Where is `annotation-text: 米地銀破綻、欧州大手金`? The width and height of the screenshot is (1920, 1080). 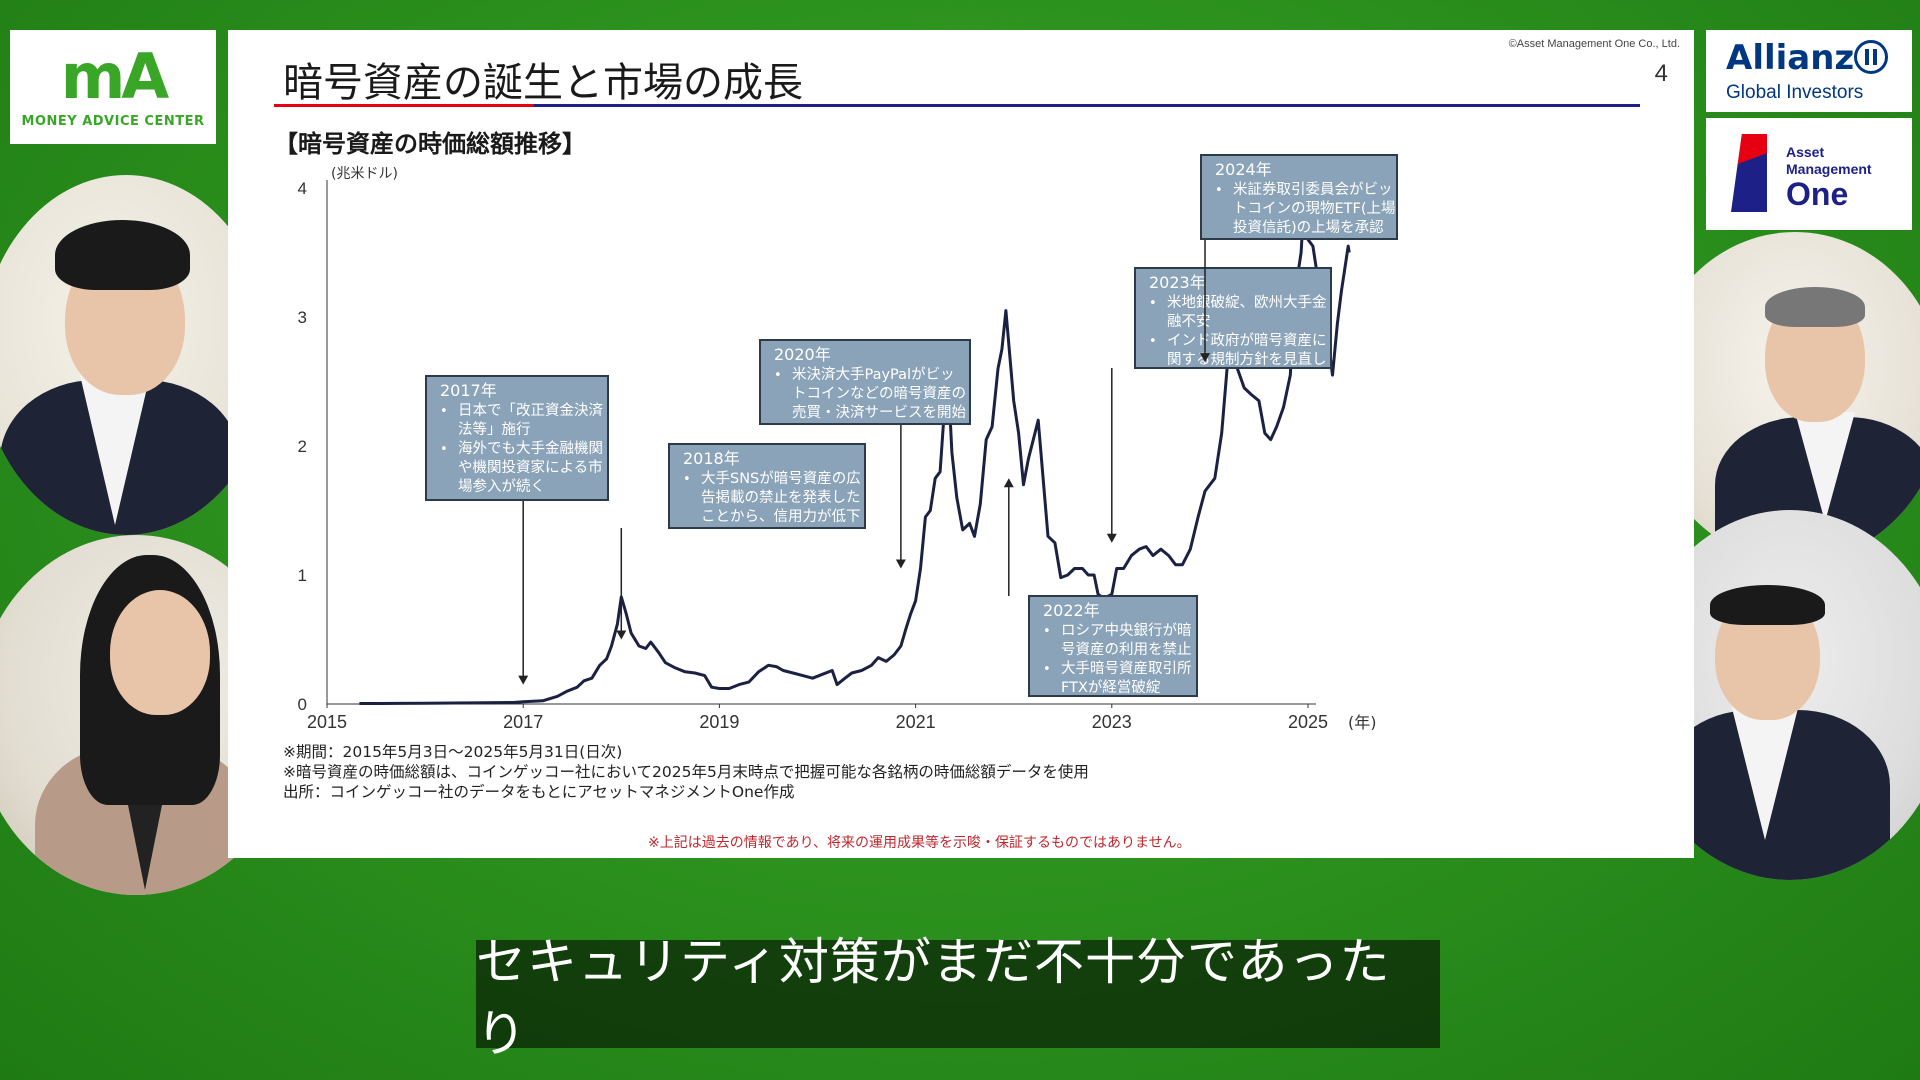
annotation-text: 米地銀破綻、欧州大手金 is located at coordinates (1247, 302).